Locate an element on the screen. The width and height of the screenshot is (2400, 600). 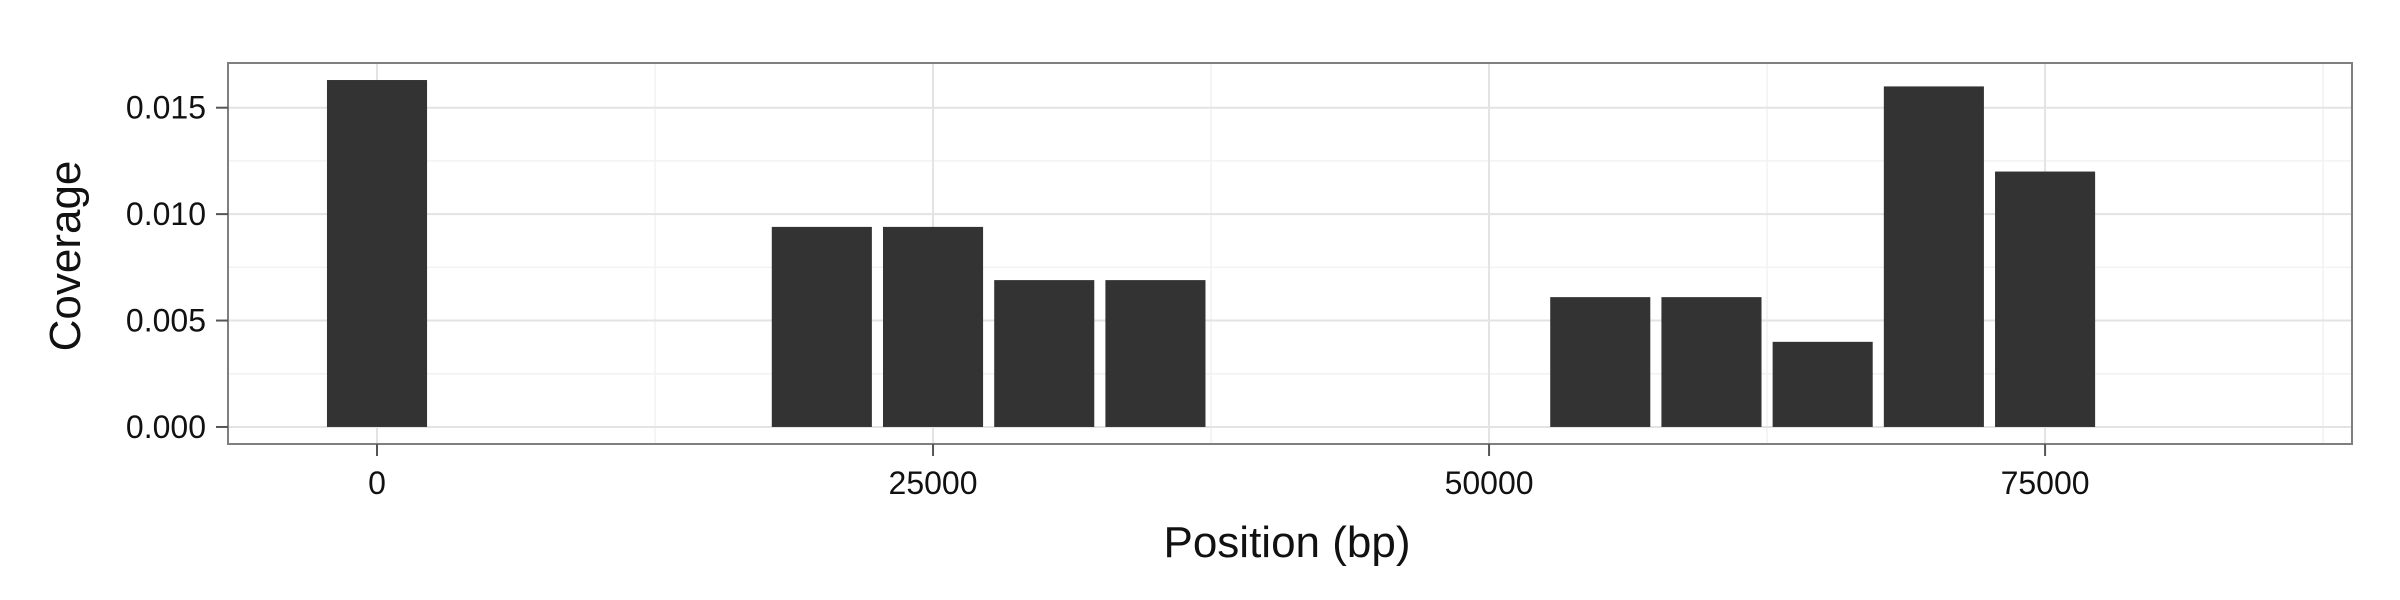
y-tick-label: 0.000 is located at coordinates (166, 427).